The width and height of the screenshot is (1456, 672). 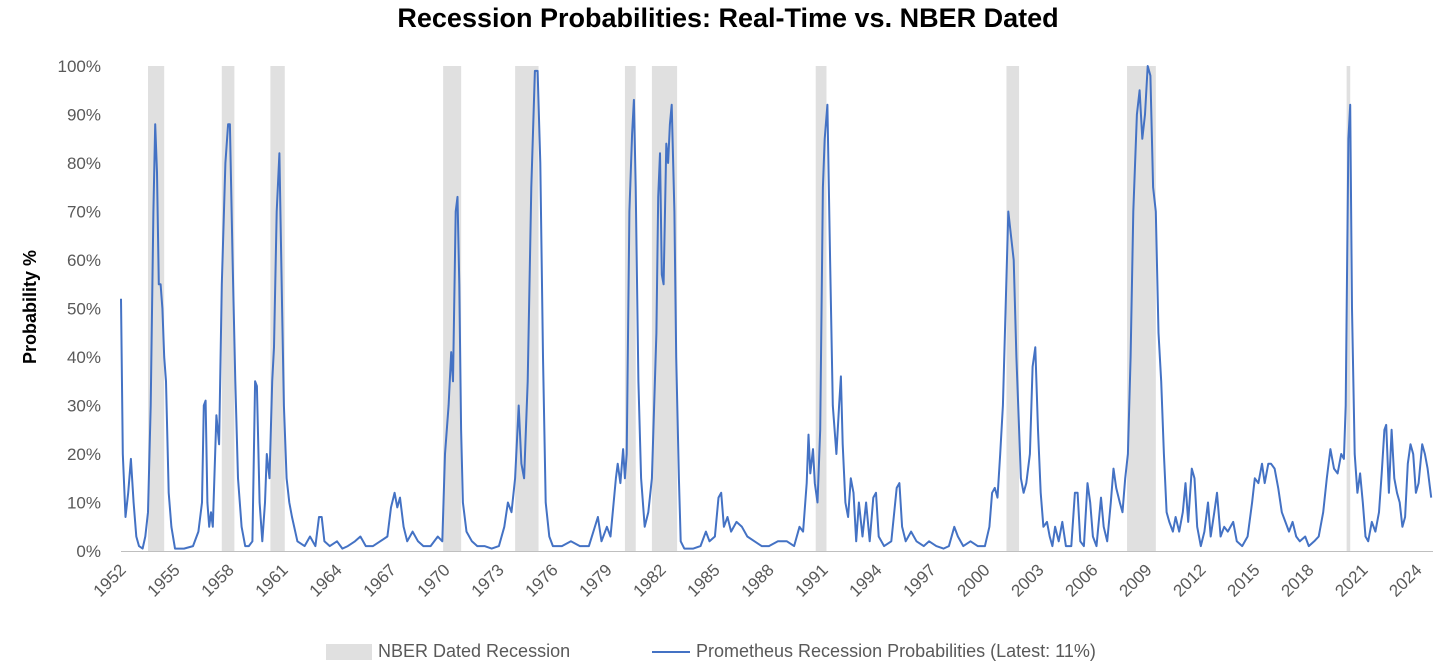 I want to click on y-tick-labels: 0% 10% 20% 30% 40% 50% 60% 70% 80% 90% 100%, so click(x=79, y=309).